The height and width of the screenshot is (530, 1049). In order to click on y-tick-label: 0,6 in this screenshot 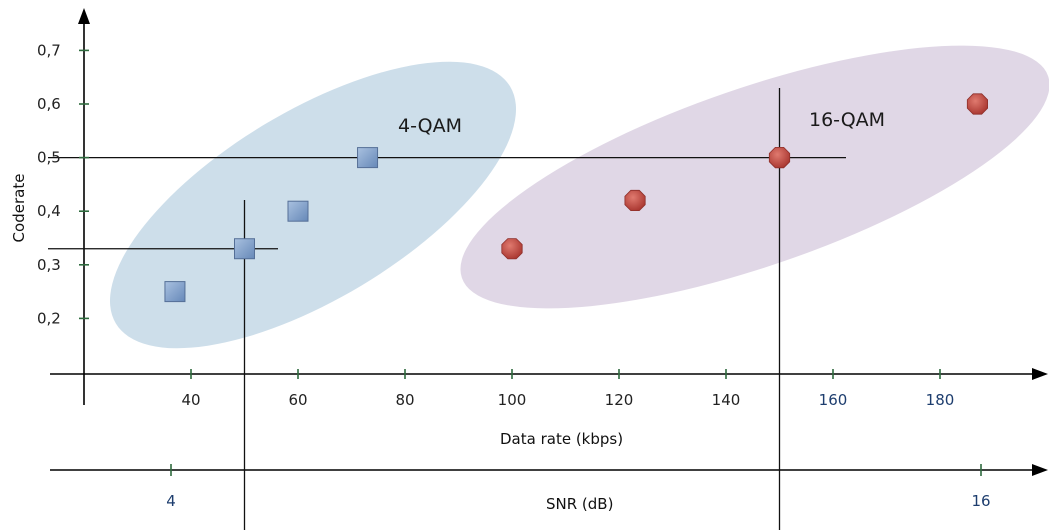, I will do `click(49, 104)`.